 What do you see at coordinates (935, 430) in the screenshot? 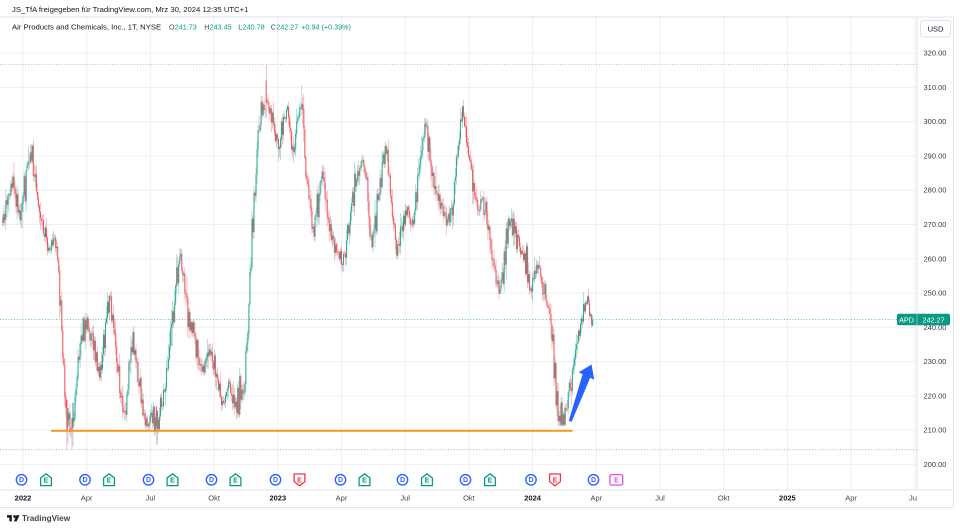
I see `svg-text: 210.00` at bounding box center [935, 430].